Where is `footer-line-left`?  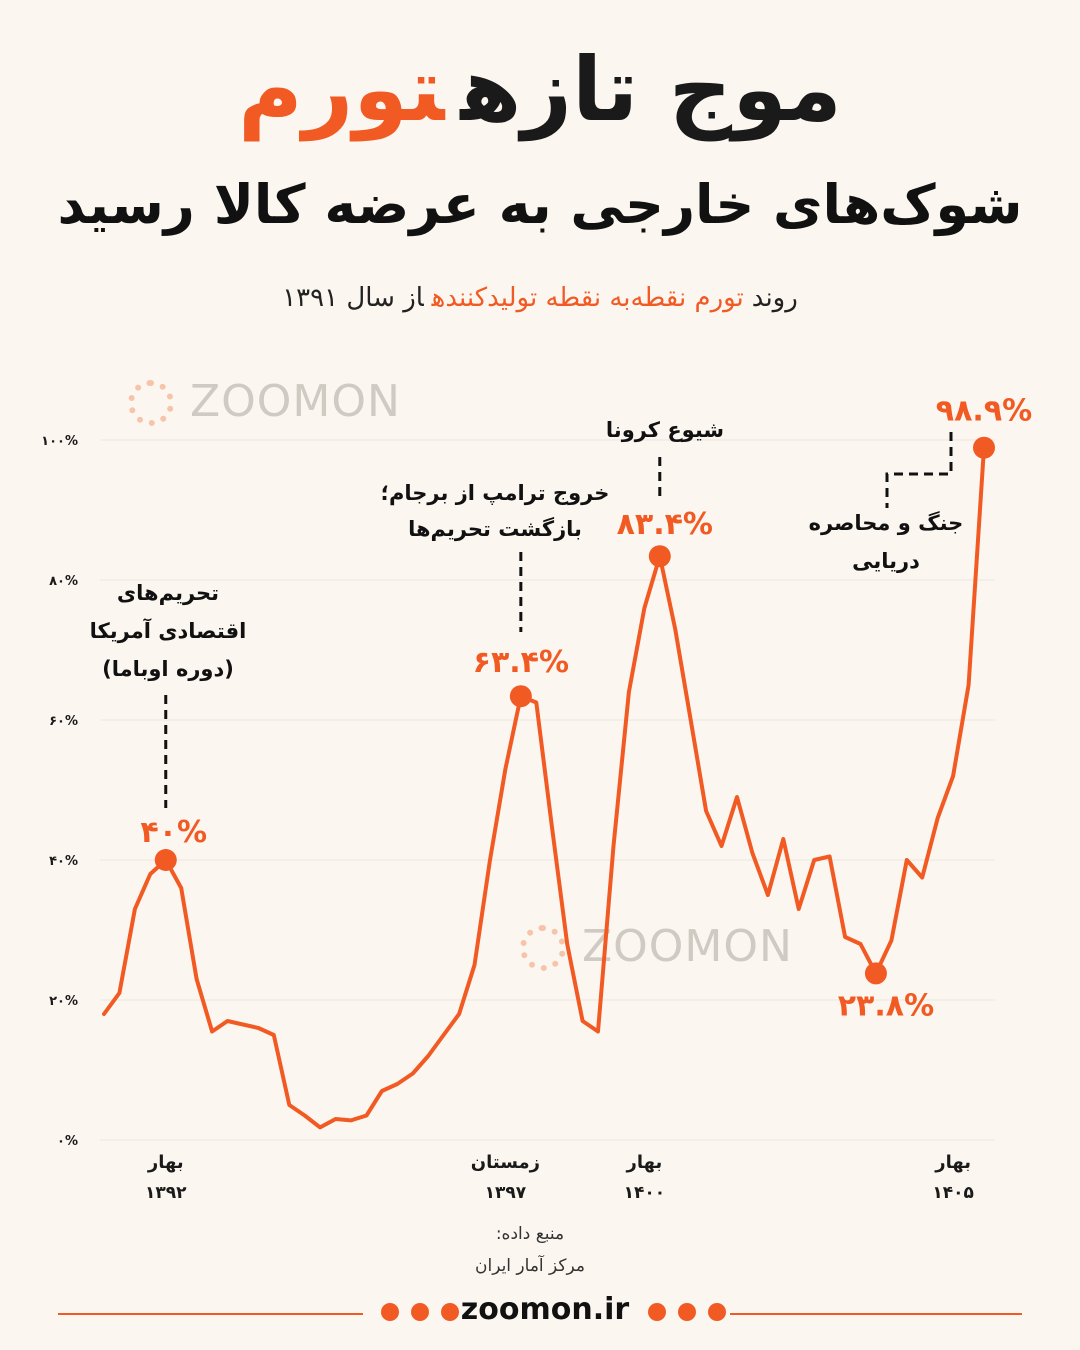 footer-line-left is located at coordinates (210, 1314).